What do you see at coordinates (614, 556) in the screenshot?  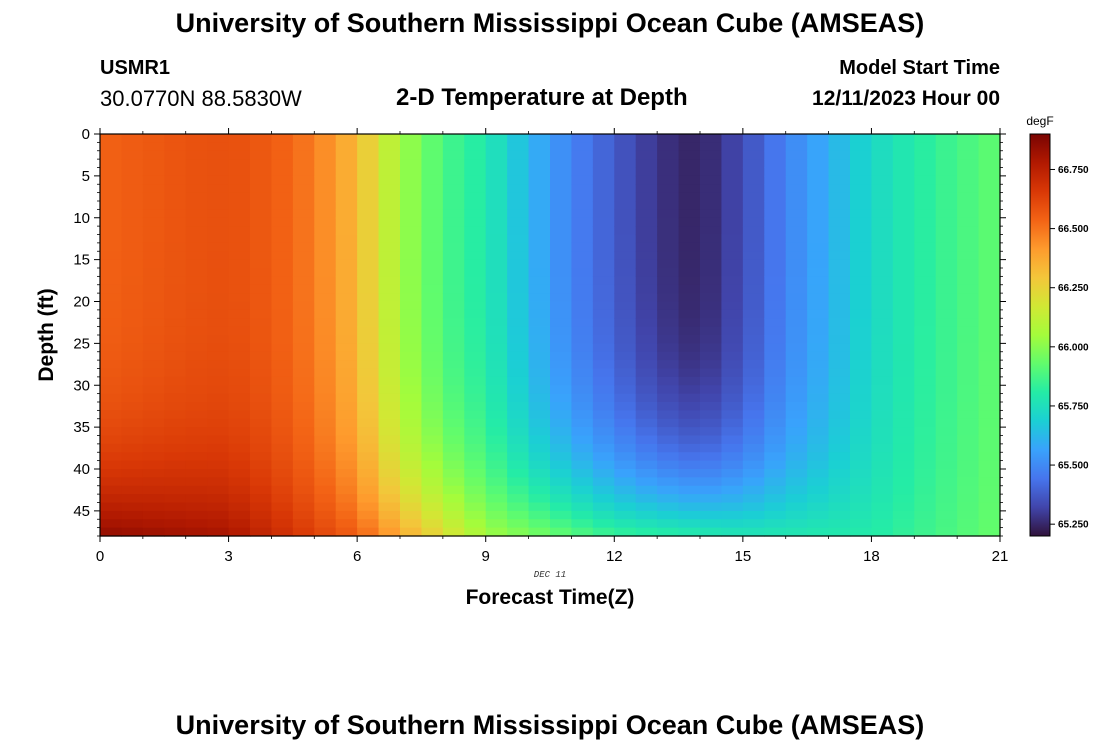 I see `x-tick-label: 12` at bounding box center [614, 556].